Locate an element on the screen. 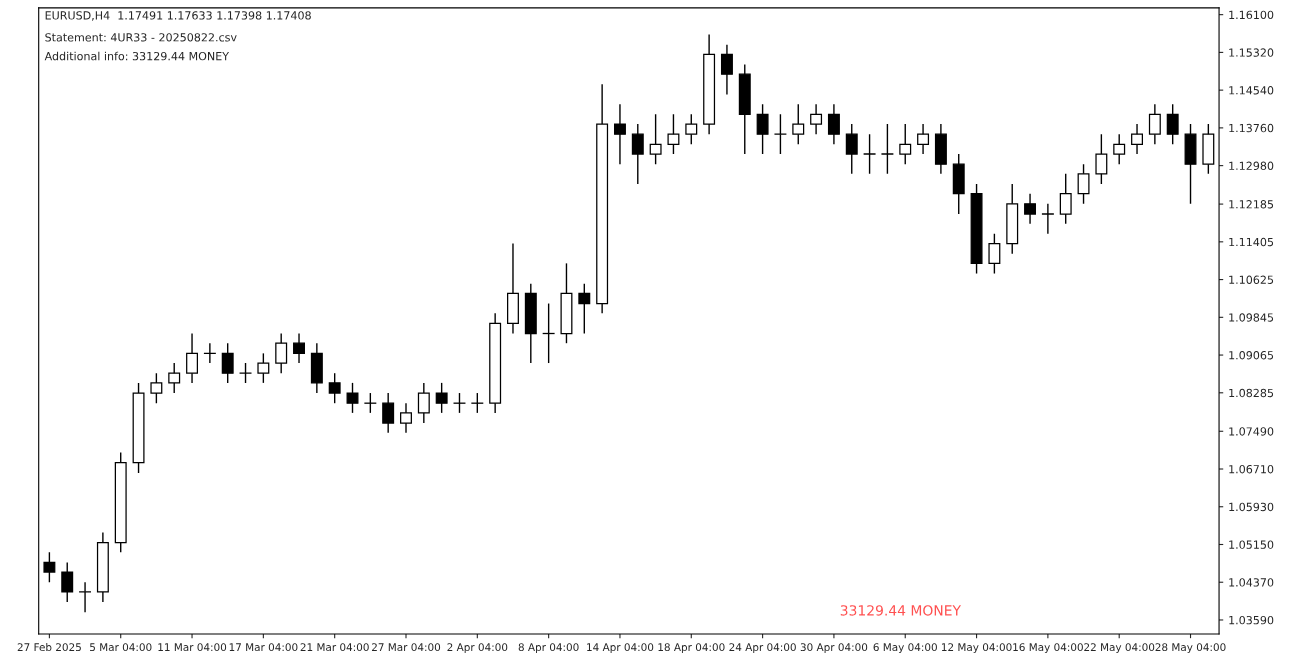 The image size is (1290, 657). y-tick-label: 1.08285 is located at coordinates (1251, 393).